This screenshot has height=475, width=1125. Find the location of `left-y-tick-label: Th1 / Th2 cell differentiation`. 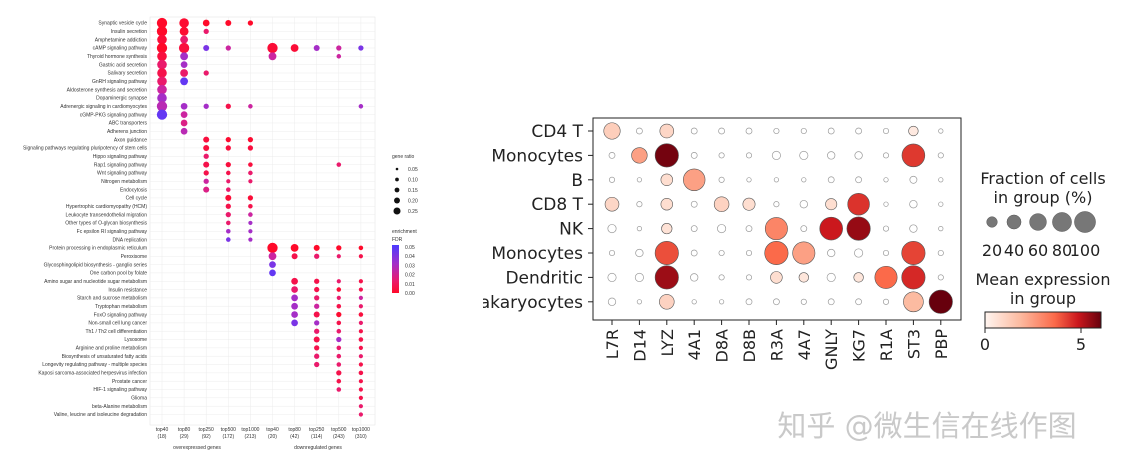

left-y-tick-label: Th1 / Th2 cell differentiation is located at coordinates (116, 332).